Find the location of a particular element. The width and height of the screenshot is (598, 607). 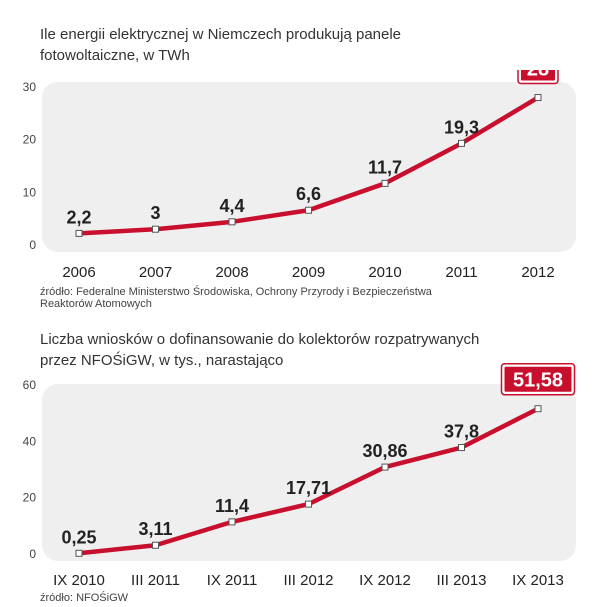

chart-2-data-label: 30,86 is located at coordinates (384, 451).